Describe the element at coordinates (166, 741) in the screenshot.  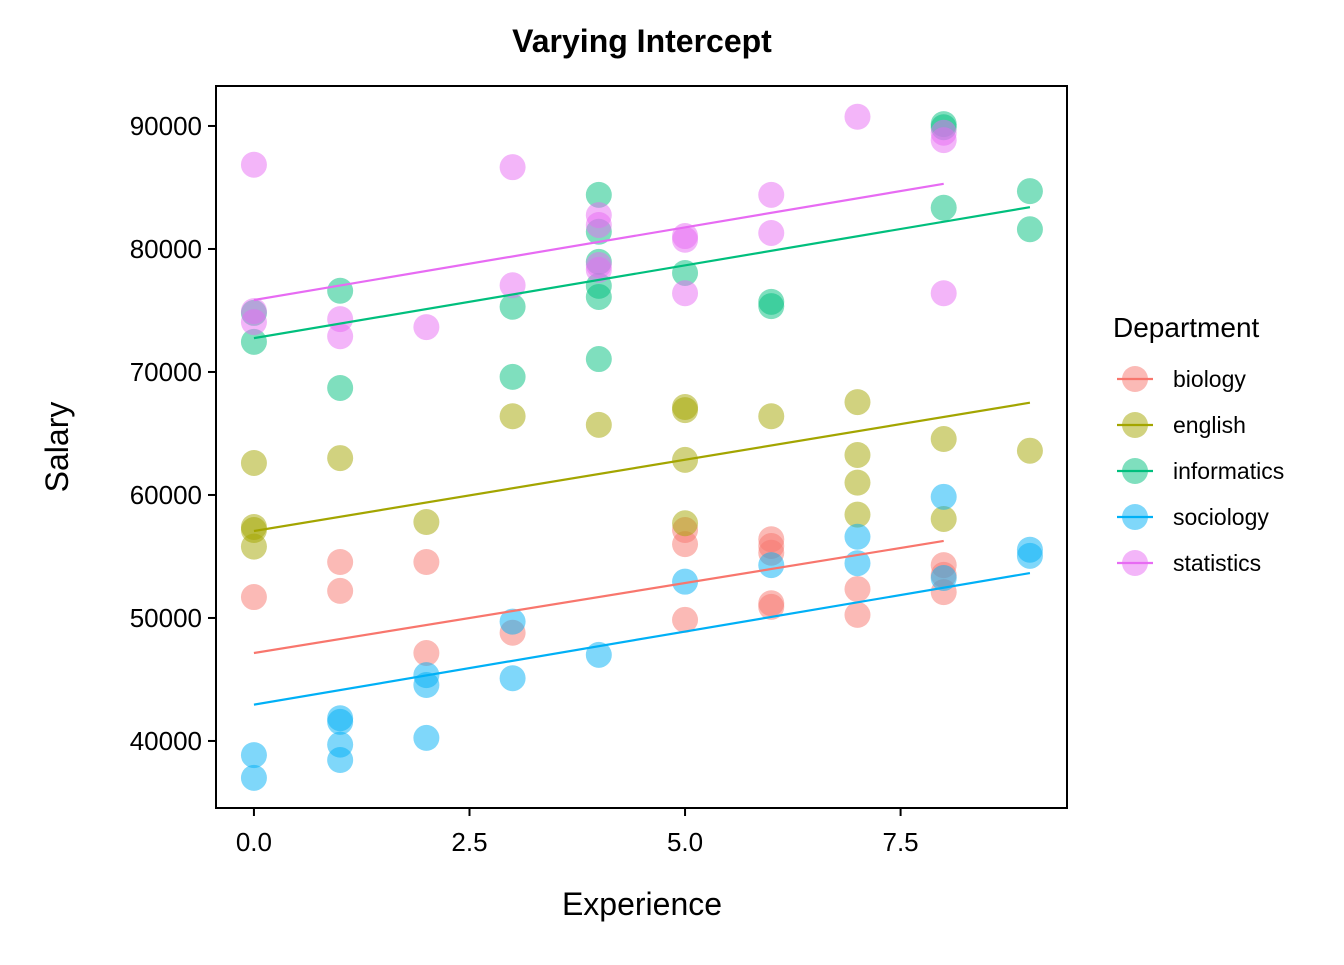
I see `y-tick-label: 40000` at that location.